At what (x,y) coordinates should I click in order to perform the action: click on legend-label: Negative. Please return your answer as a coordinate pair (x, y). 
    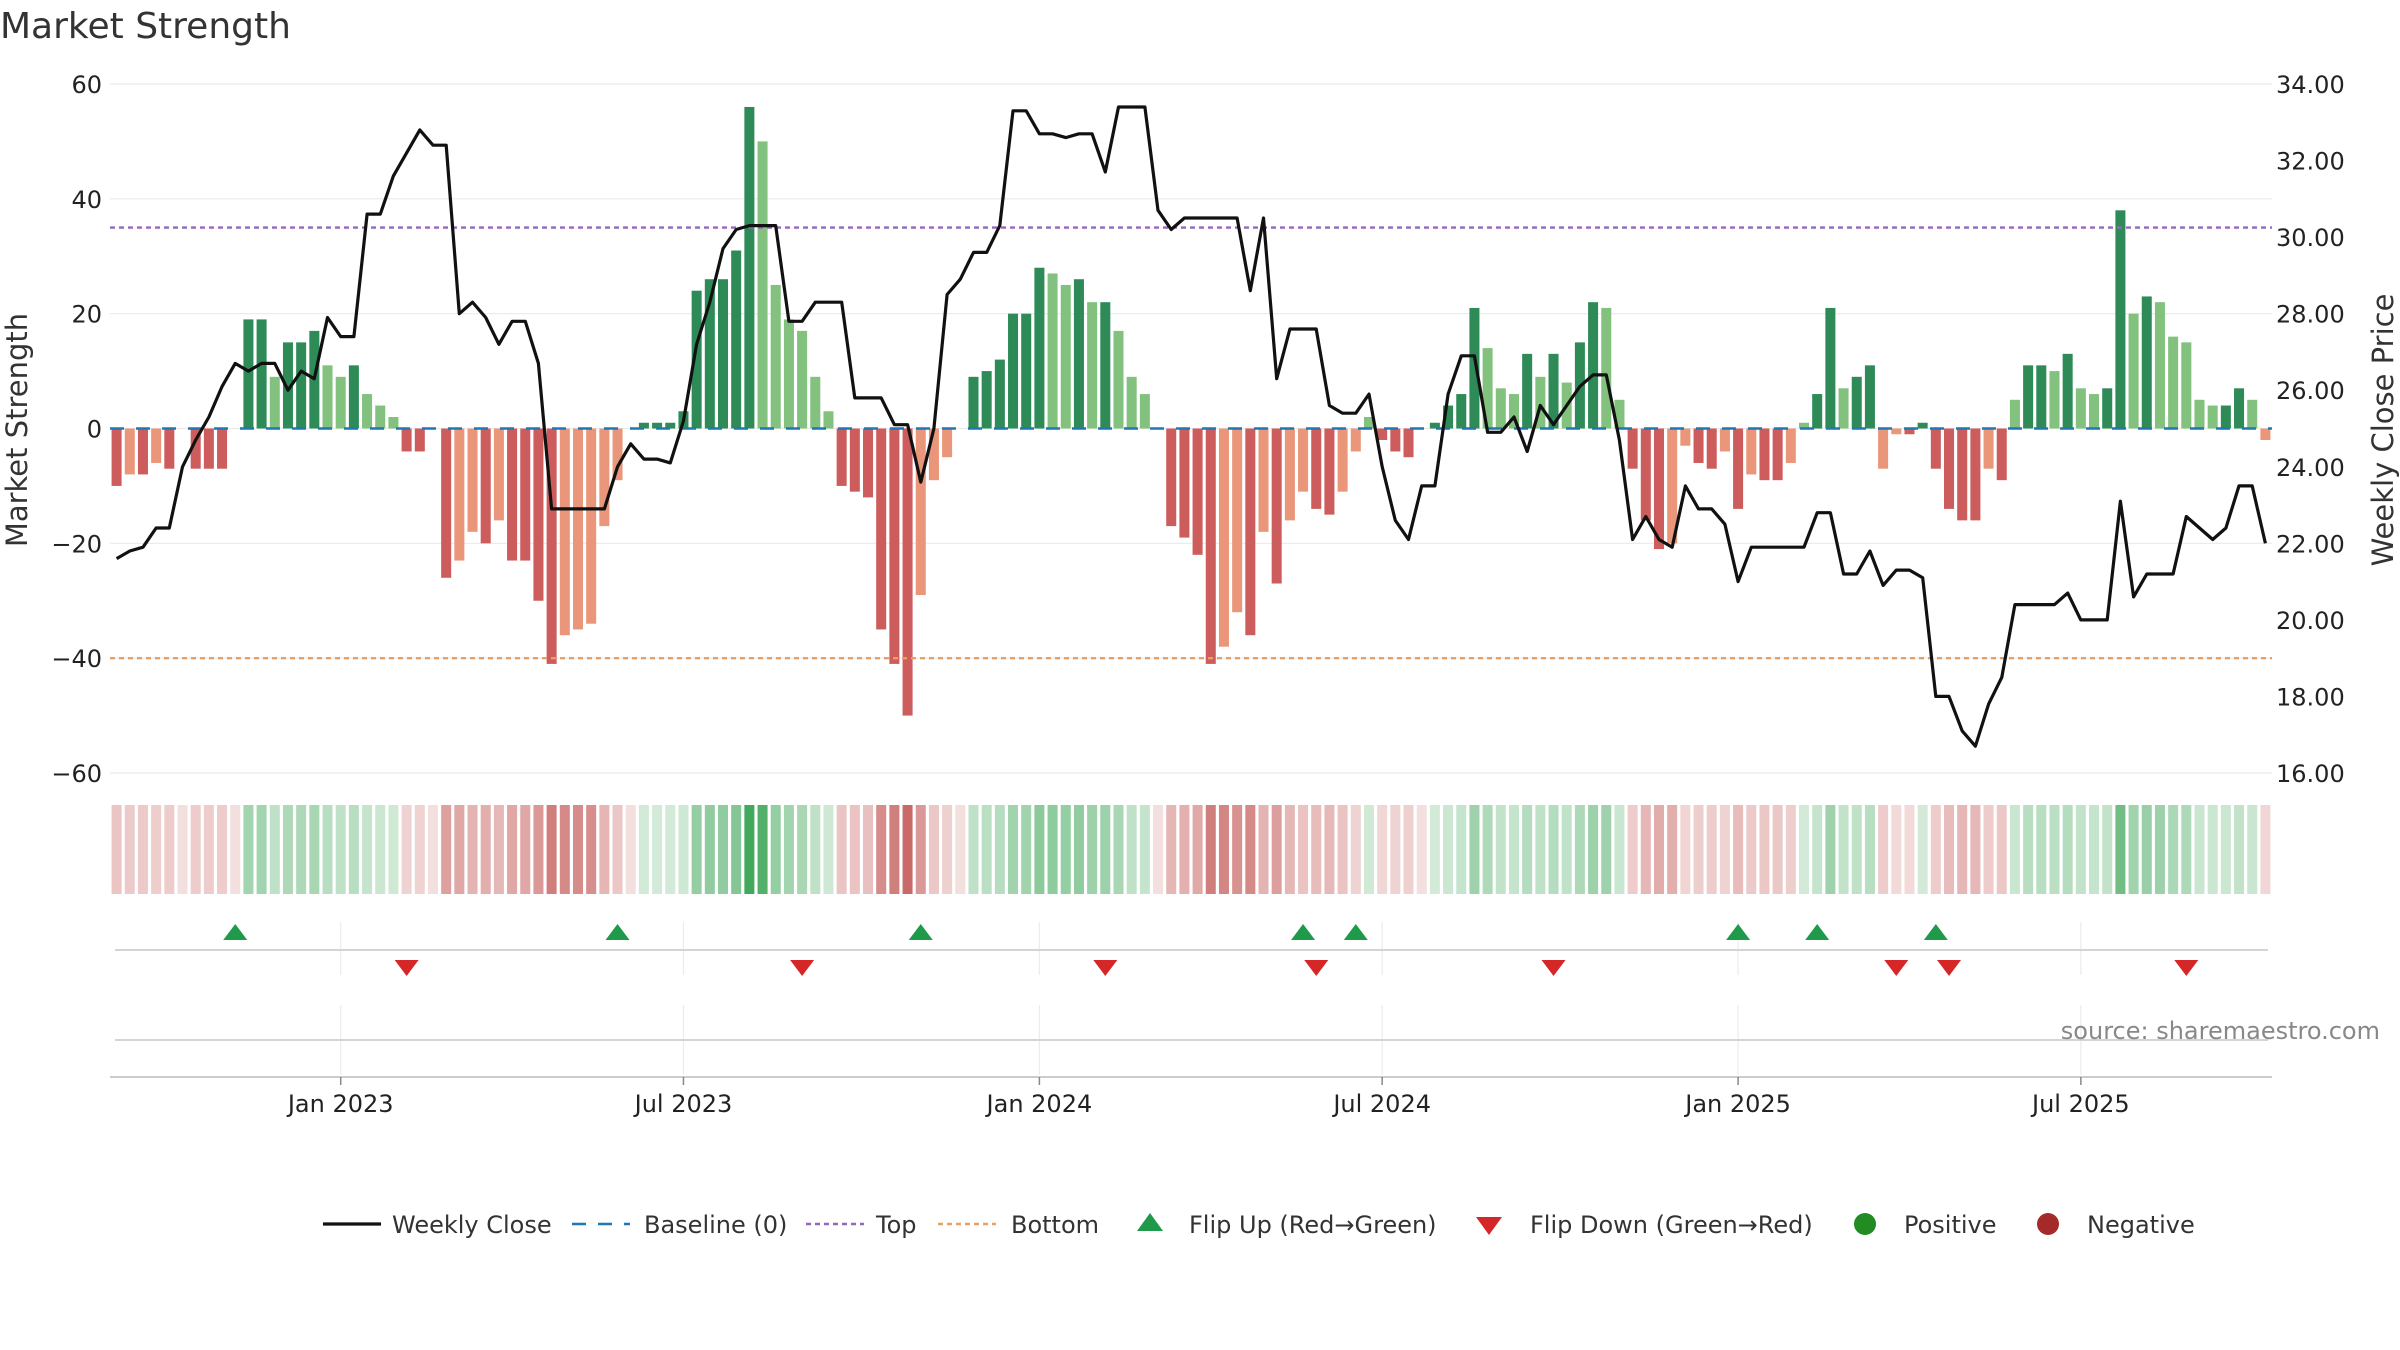
    Looking at the image, I should click on (2141, 1225).